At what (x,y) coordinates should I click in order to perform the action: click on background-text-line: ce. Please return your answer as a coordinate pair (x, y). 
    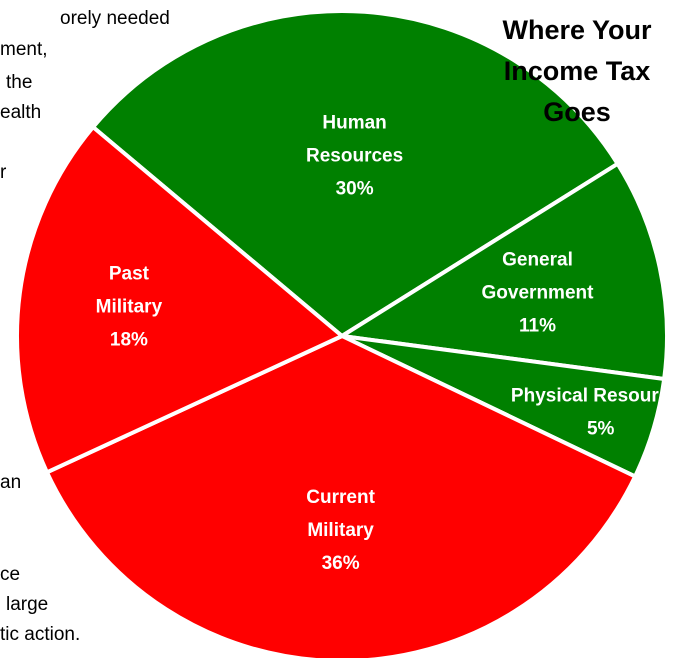
    Looking at the image, I should click on (10, 574).